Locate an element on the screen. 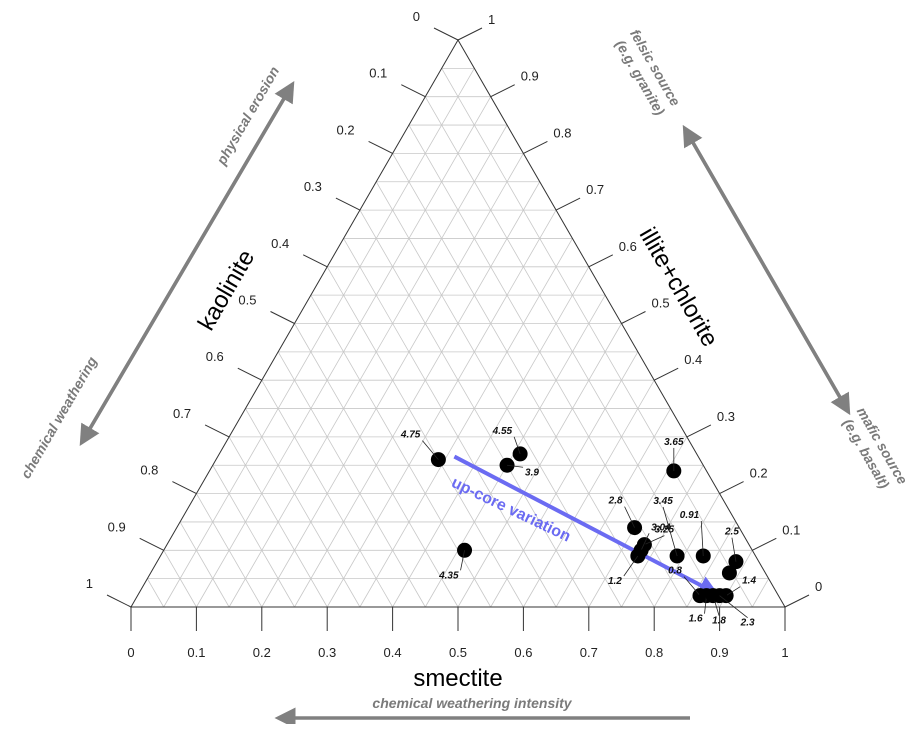 Image resolution: width=923 pixels, height=729 pixels. right-tick-label: 0.1 is located at coordinates (791, 529).